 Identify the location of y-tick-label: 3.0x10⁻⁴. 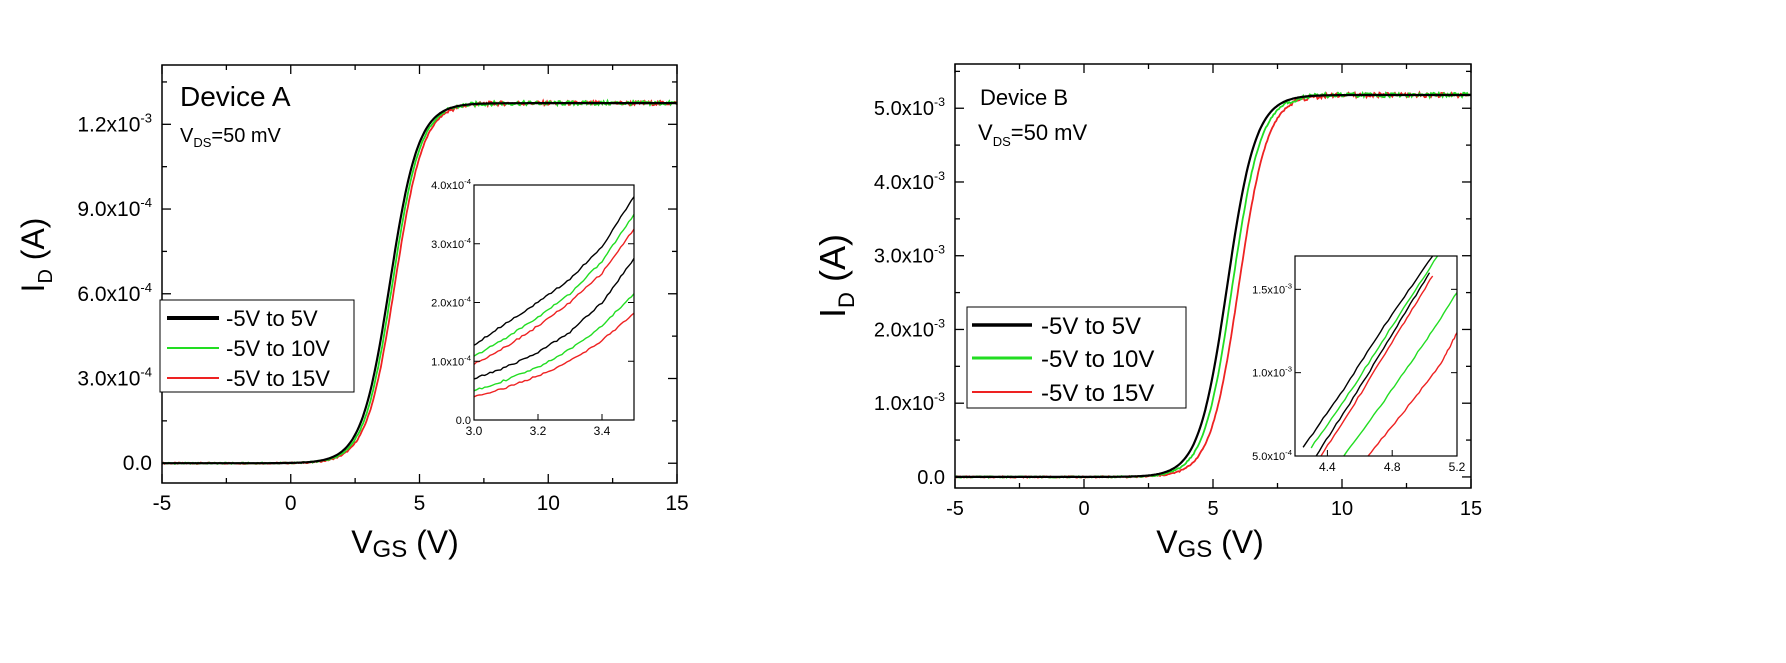
(114, 378).